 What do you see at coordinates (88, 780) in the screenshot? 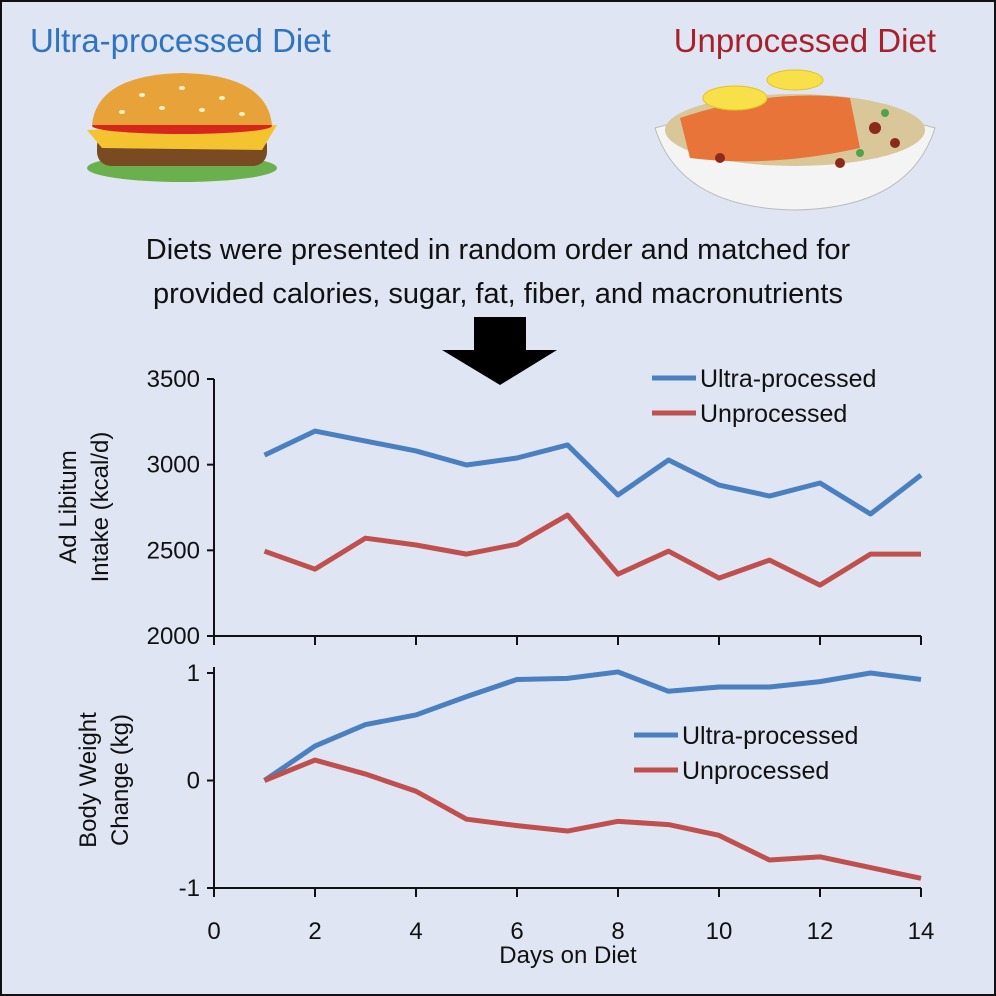
I see `weight-ylabel-line1: Body Weight` at bounding box center [88, 780].